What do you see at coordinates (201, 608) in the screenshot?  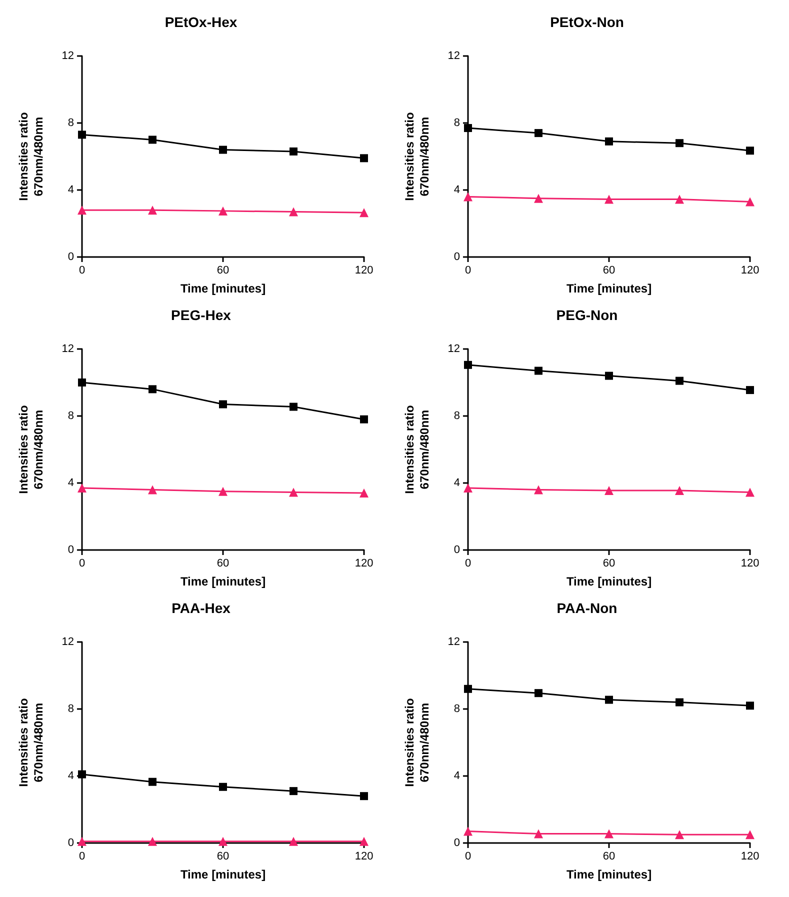 I see `chart-title: PAA-Hex` at bounding box center [201, 608].